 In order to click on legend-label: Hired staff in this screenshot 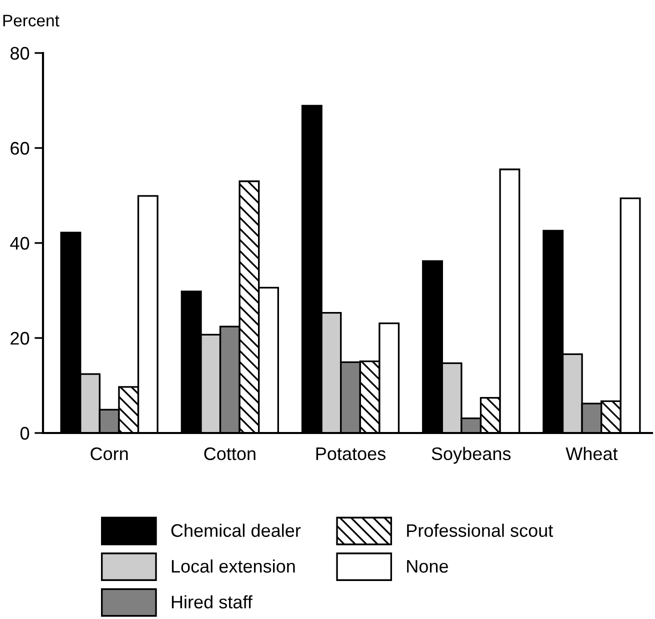, I will do `click(212, 601)`.